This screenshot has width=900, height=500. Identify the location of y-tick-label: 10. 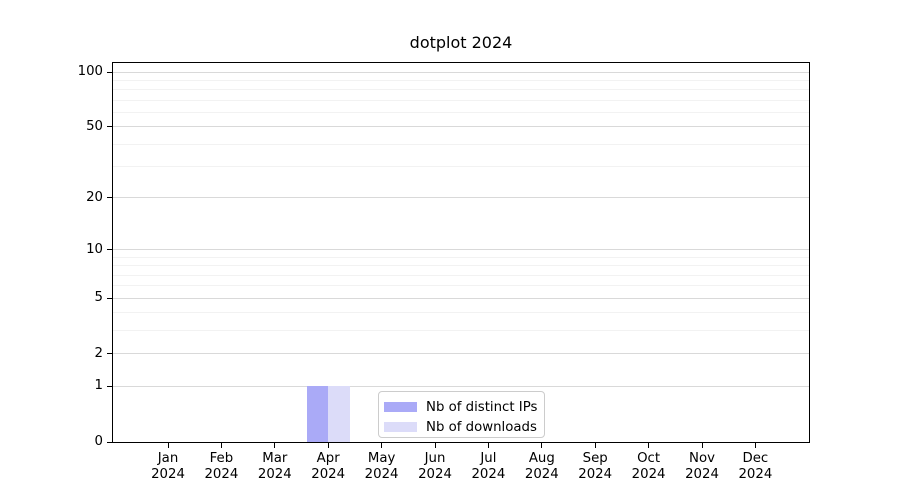
(94, 249).